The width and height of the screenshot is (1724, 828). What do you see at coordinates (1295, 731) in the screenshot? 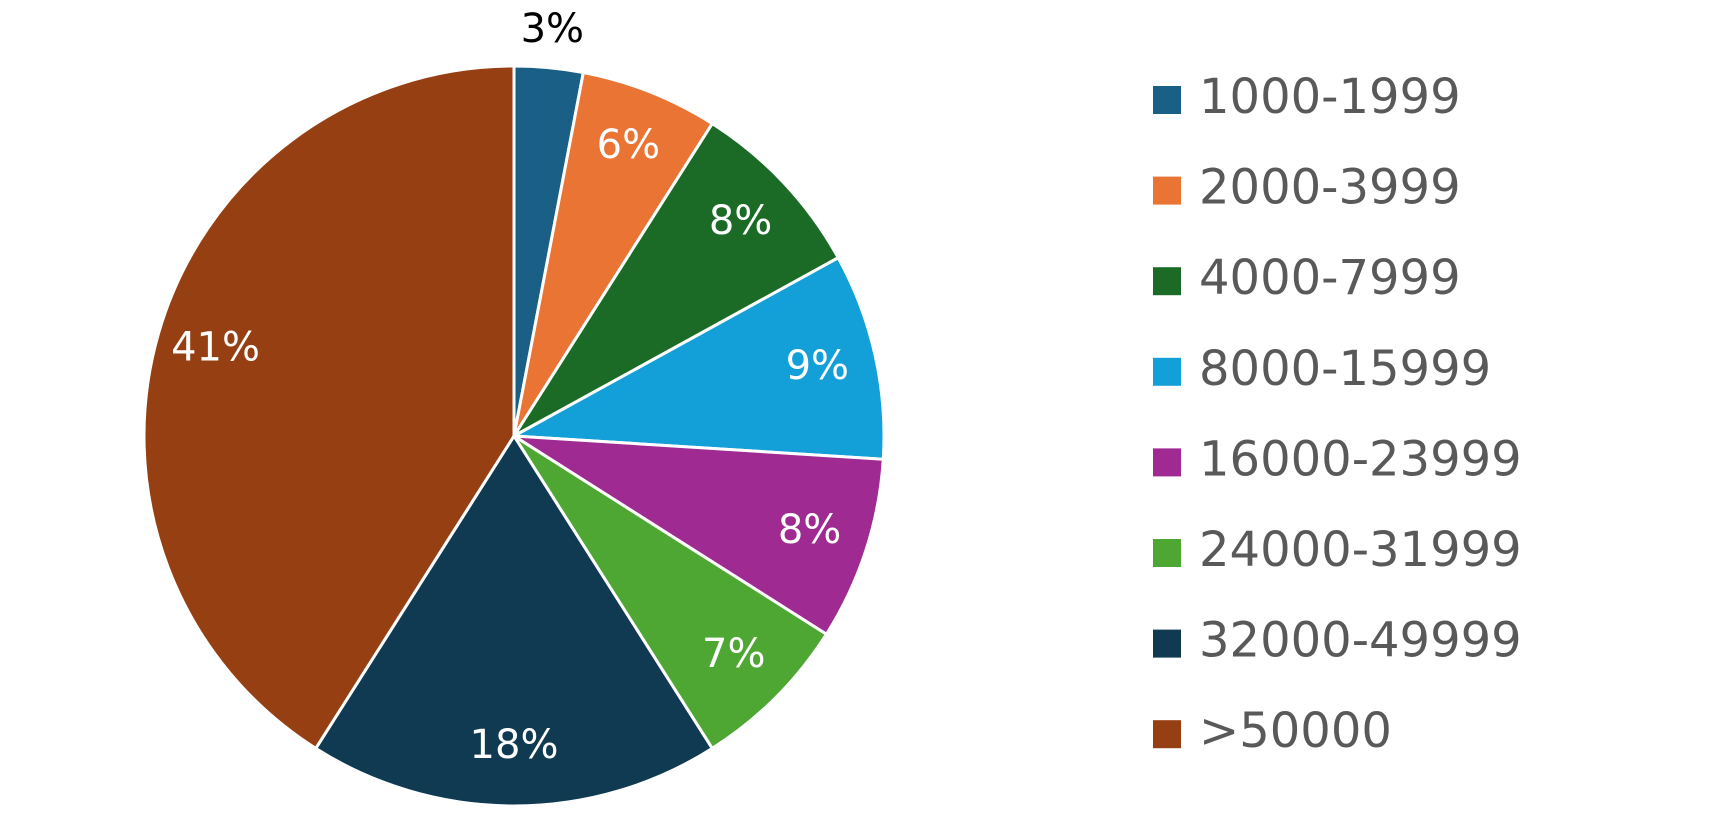
I see `legend-label: >50000` at bounding box center [1295, 731].